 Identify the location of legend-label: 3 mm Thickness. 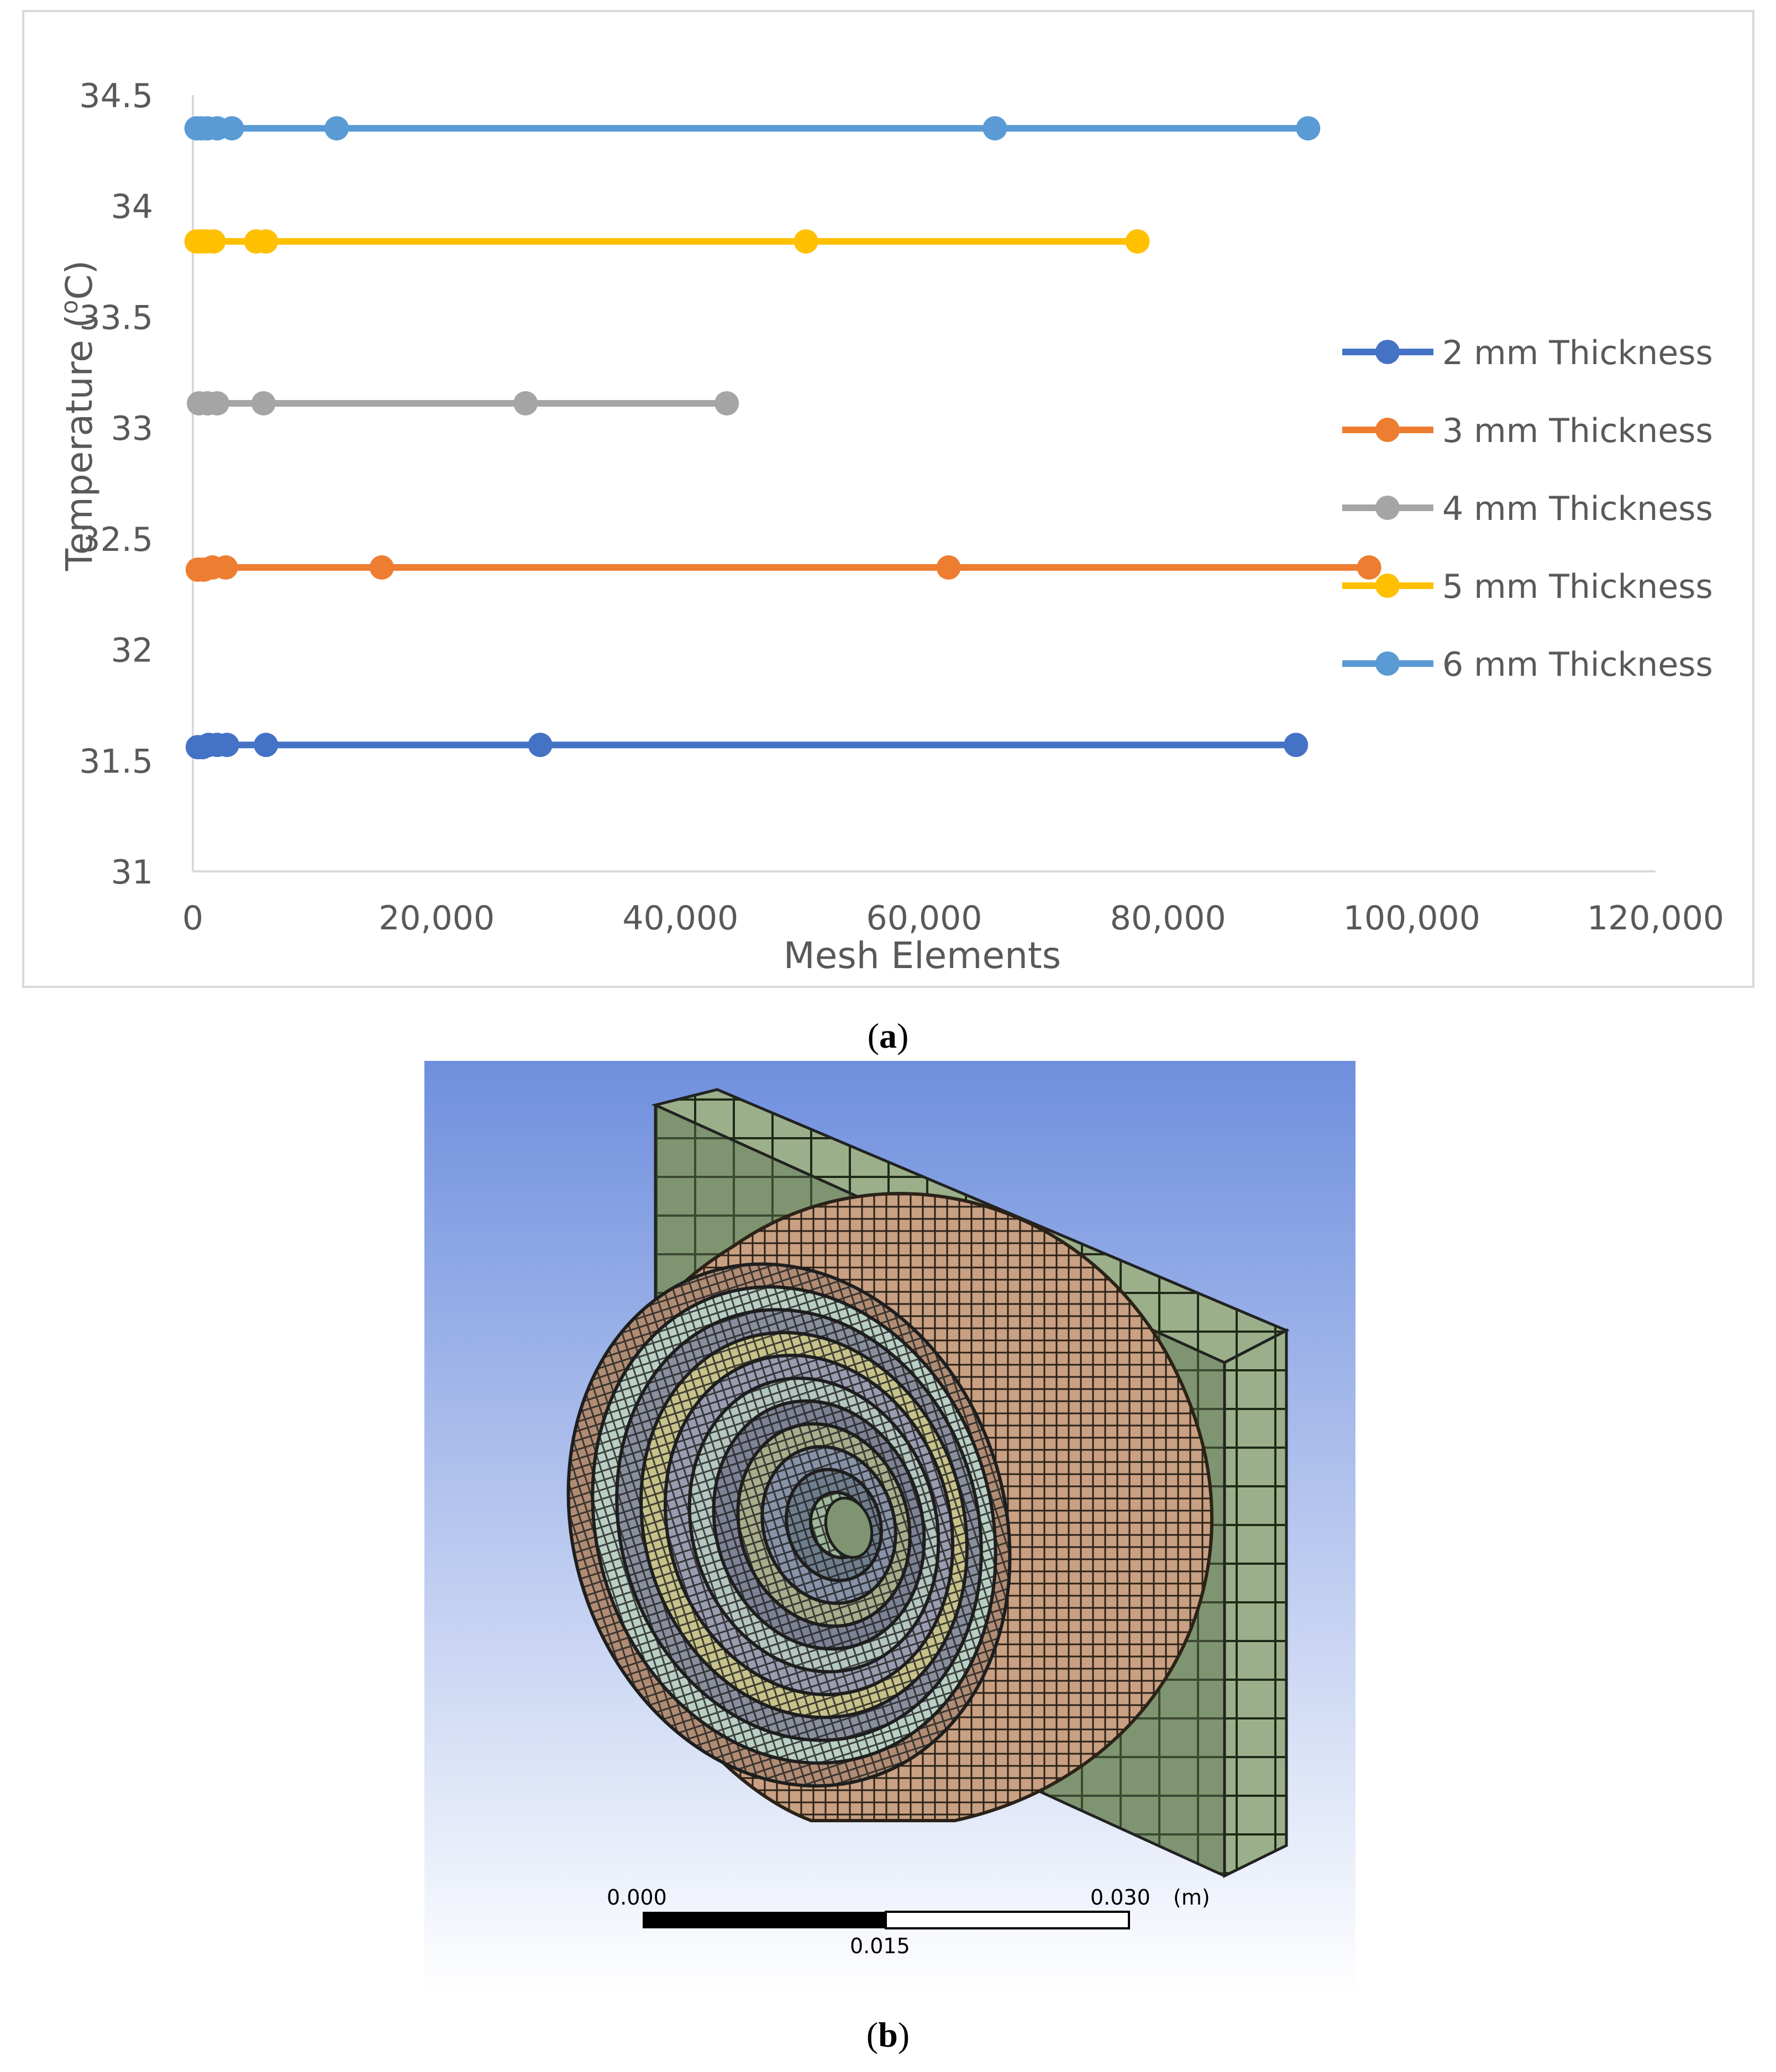
(1577, 431).